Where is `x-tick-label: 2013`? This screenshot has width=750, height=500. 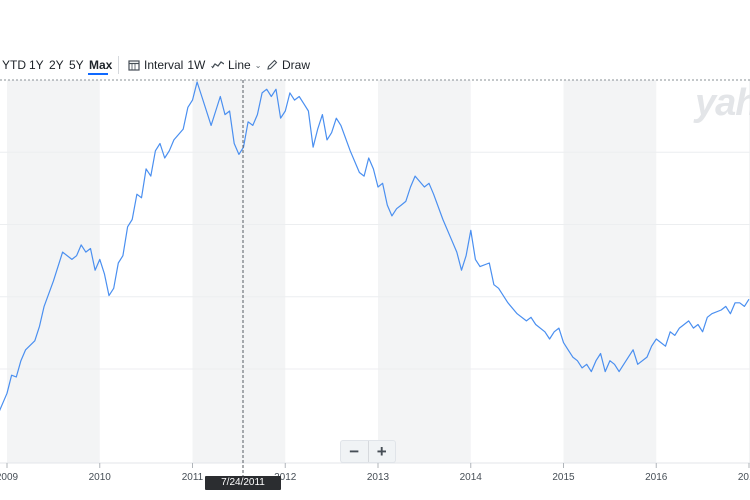
x-tick-label: 2013 is located at coordinates (378, 477).